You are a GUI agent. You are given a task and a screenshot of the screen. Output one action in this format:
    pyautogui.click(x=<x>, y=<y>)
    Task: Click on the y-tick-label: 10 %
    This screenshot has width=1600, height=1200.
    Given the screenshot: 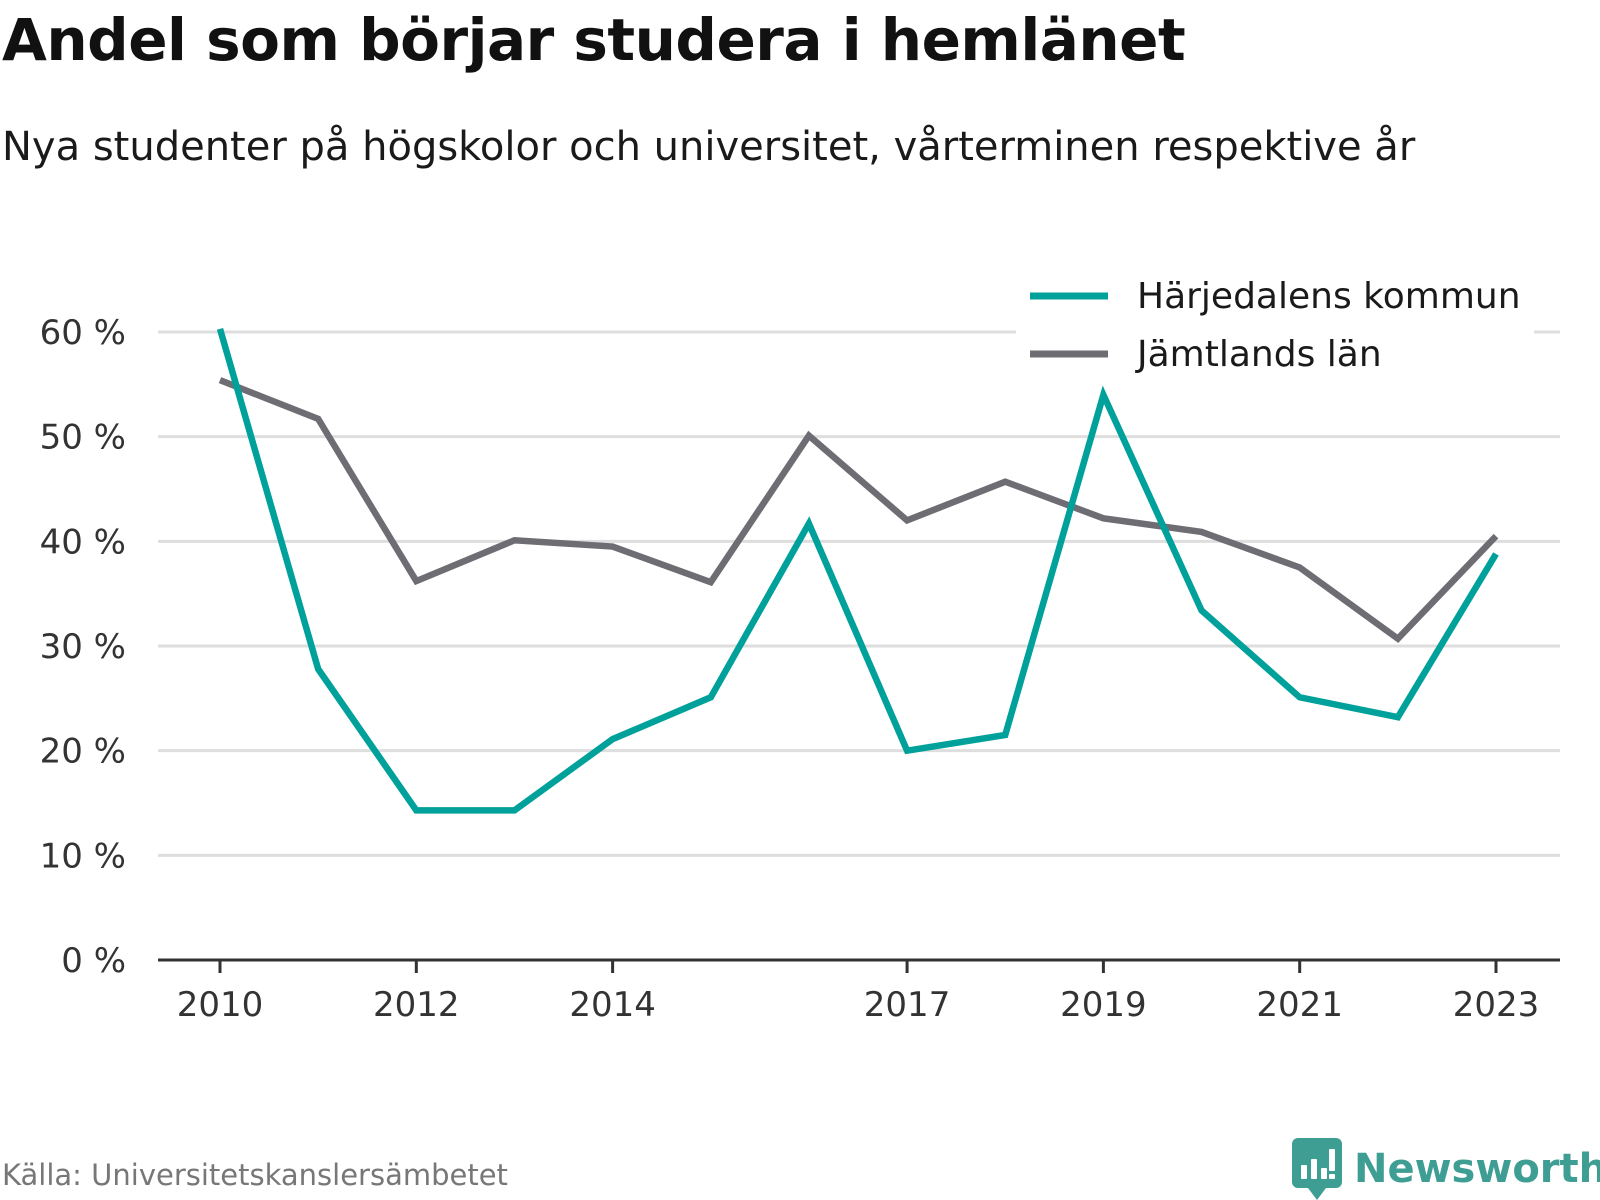 What is the action you would take?
    pyautogui.click(x=83, y=856)
    